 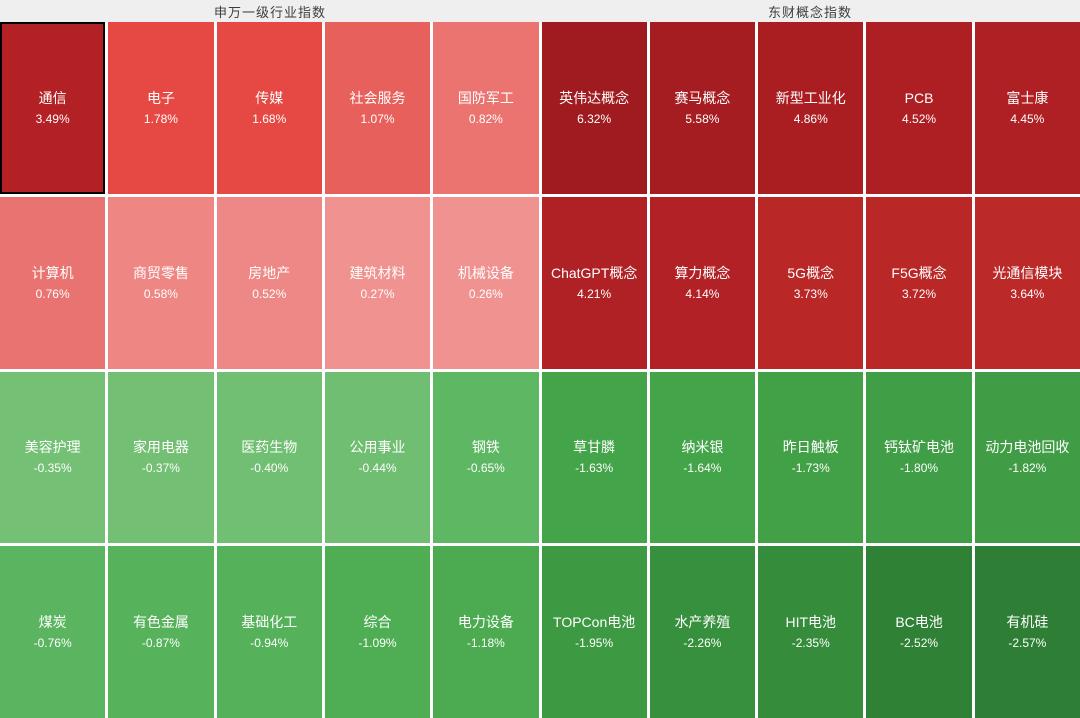 I want to click on tile-name: TOPCon电池, so click(x=594, y=622).